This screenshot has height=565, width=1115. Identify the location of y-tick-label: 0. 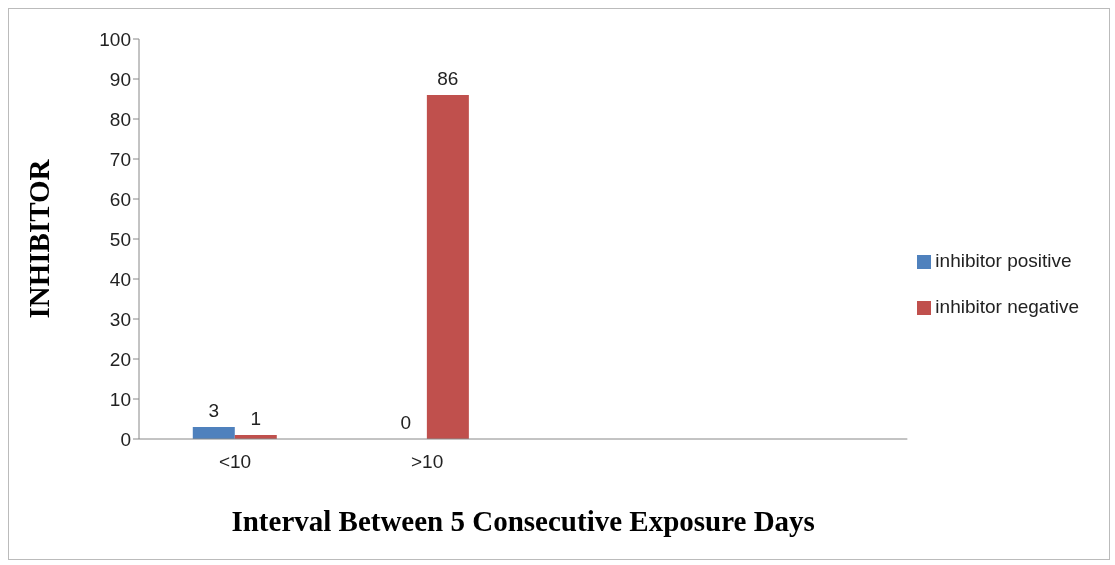
(125, 439).